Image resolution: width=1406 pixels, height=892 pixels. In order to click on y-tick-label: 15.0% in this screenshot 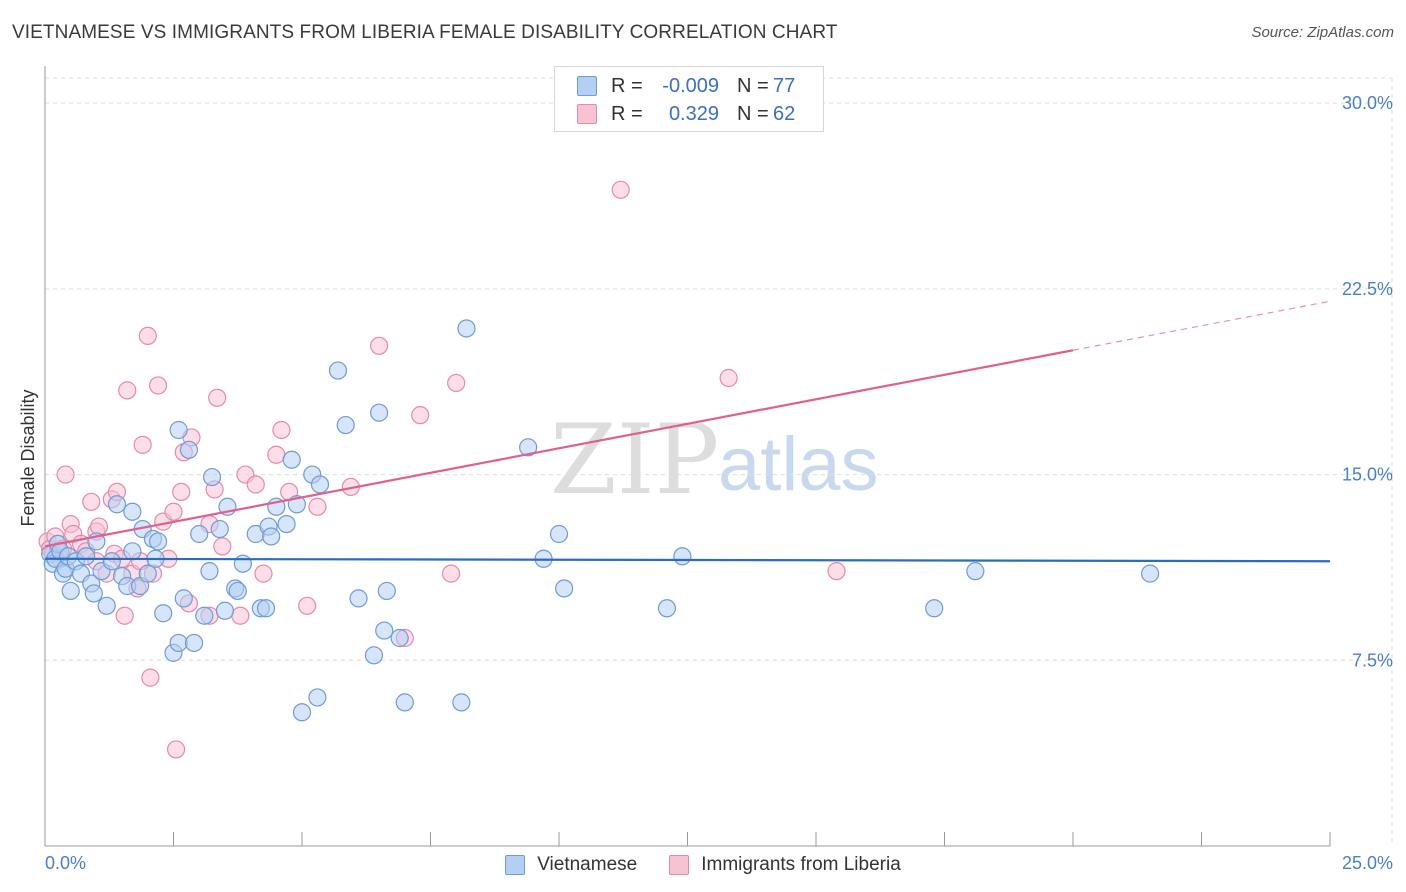, I will do `click(1367, 475)`.